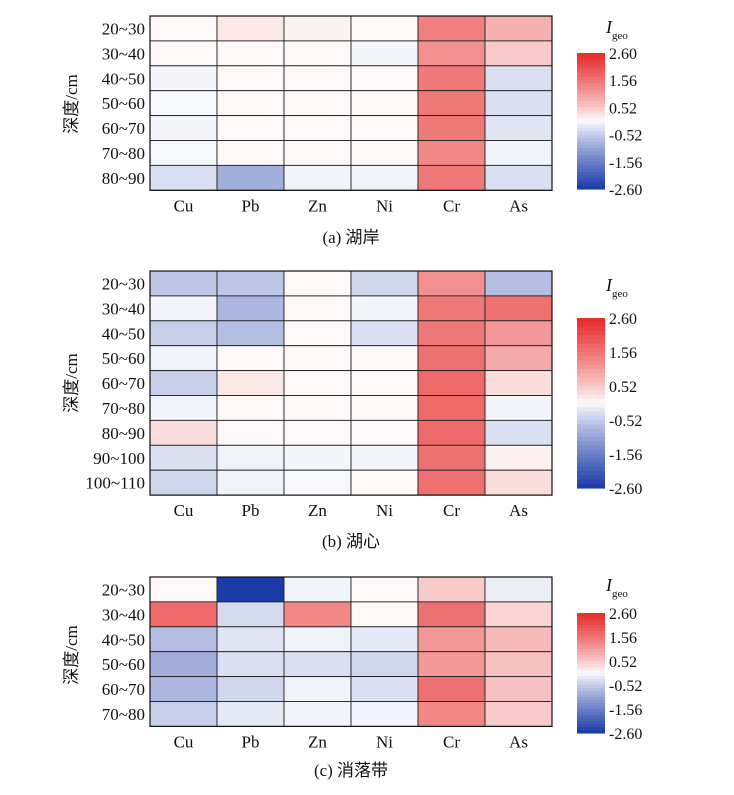  I want to click on colorbar-tick-label: -1.56, so click(625, 455).